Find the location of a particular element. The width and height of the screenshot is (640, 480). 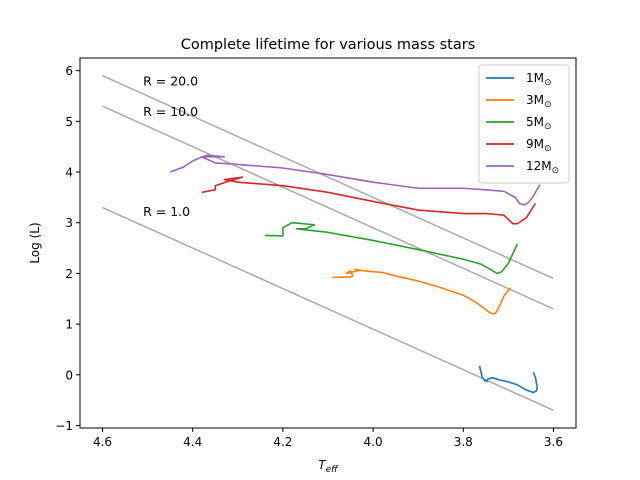

x-tick-label: 3.6 is located at coordinates (553, 442).